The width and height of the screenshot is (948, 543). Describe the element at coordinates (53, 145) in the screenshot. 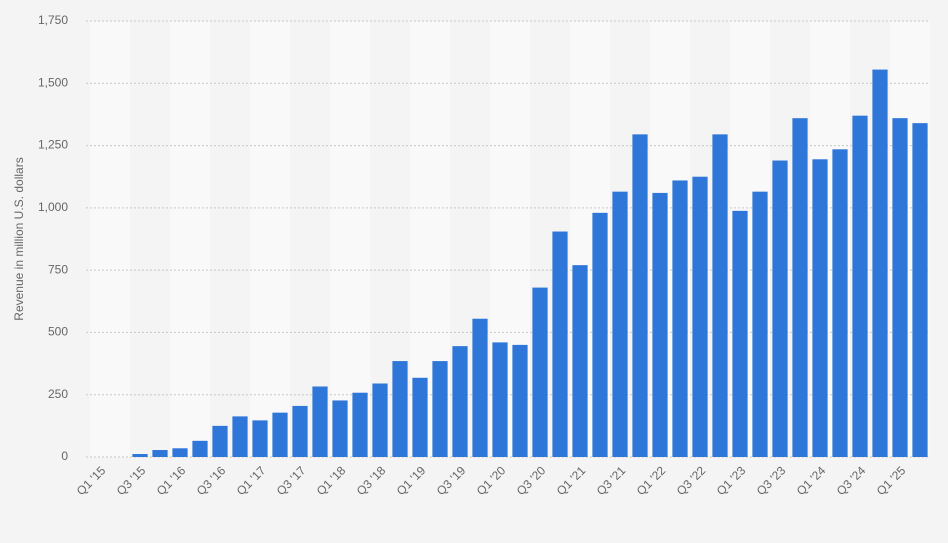

I see `y-tick-label: 1,250` at that location.